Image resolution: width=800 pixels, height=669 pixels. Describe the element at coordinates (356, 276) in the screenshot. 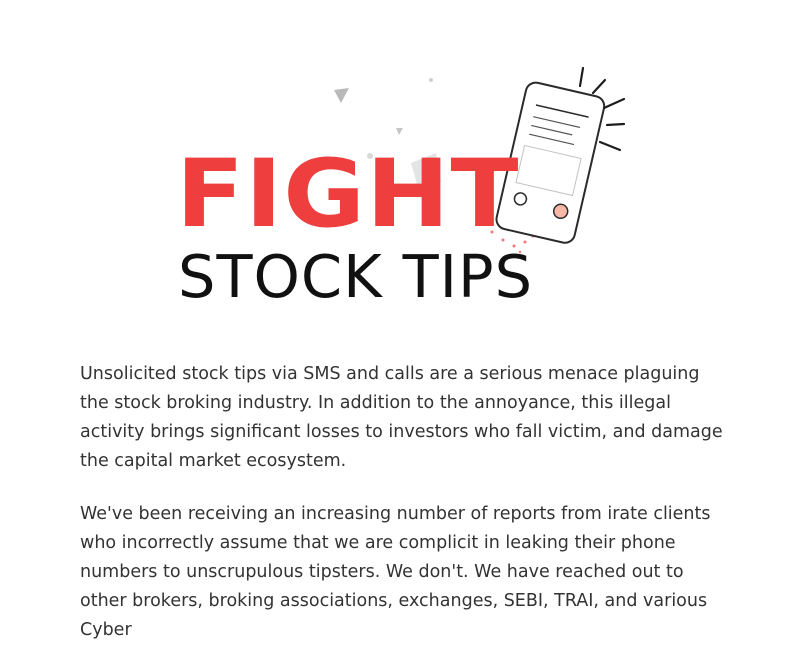

I see `logo-title-stock-tips: STOCK TIPS` at that location.